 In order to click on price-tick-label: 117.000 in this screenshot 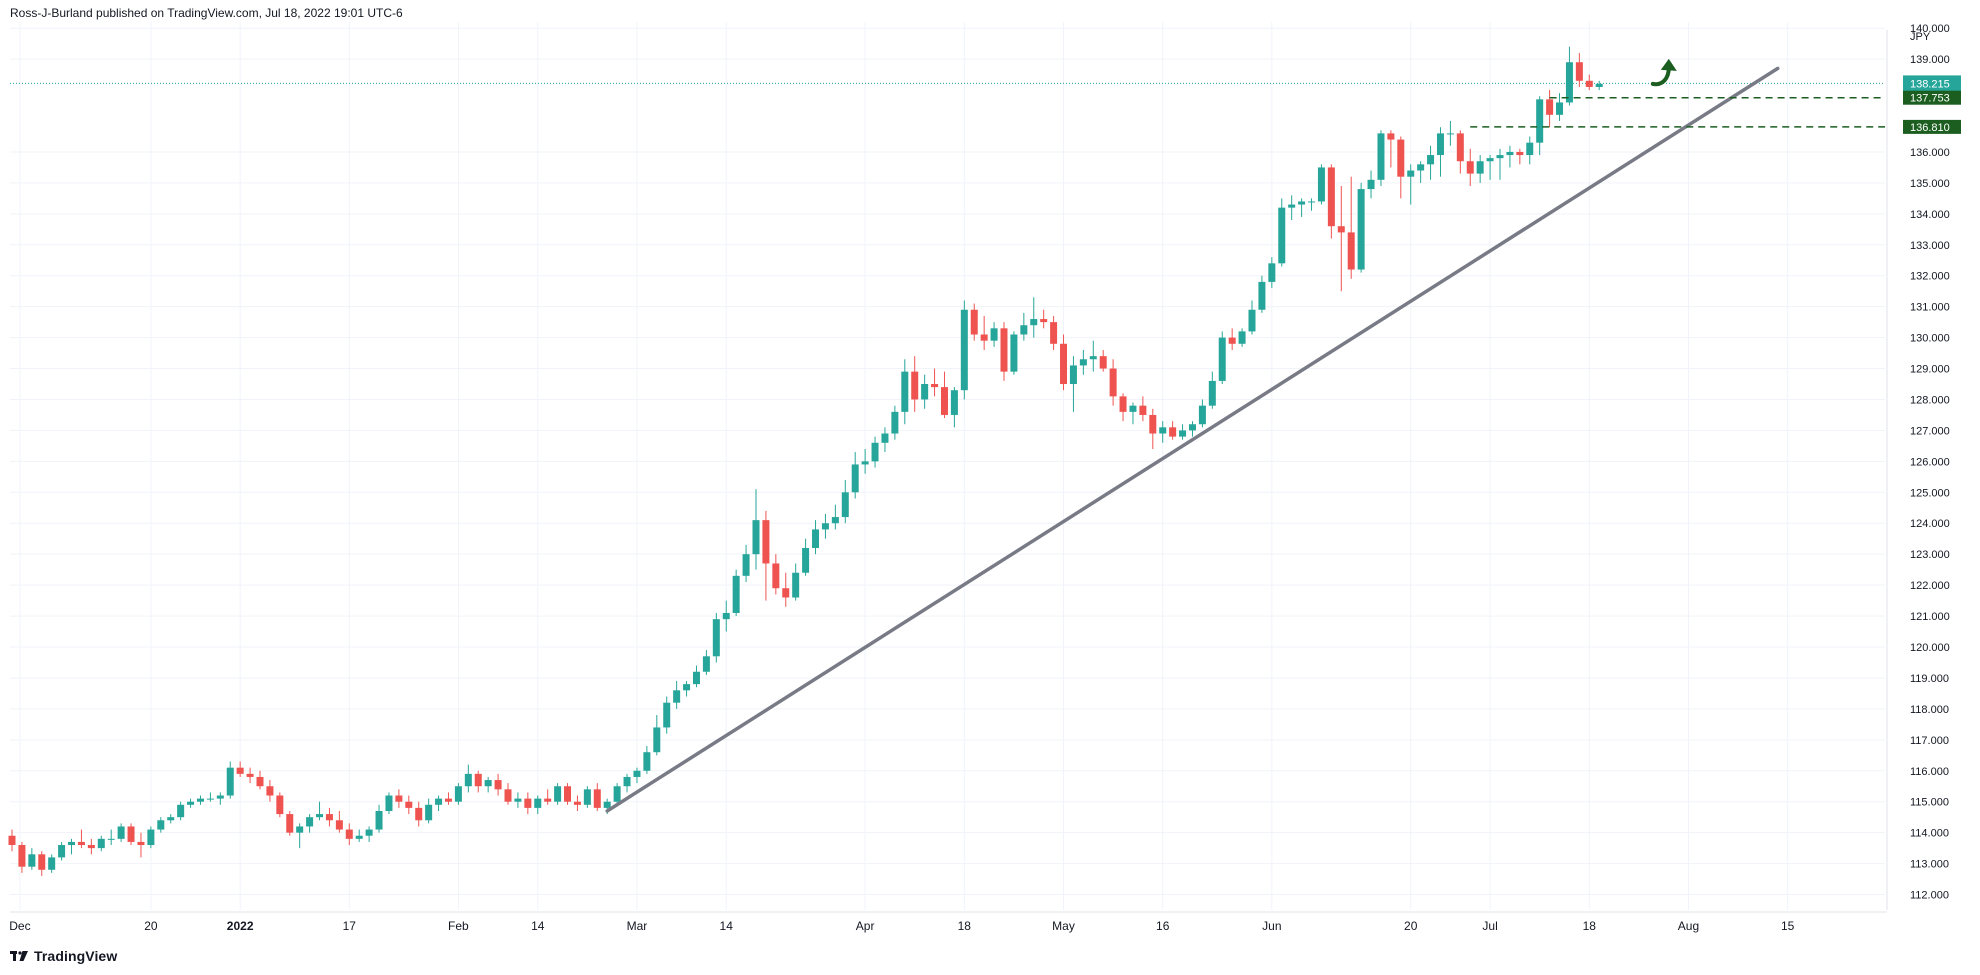, I will do `click(1929, 741)`.